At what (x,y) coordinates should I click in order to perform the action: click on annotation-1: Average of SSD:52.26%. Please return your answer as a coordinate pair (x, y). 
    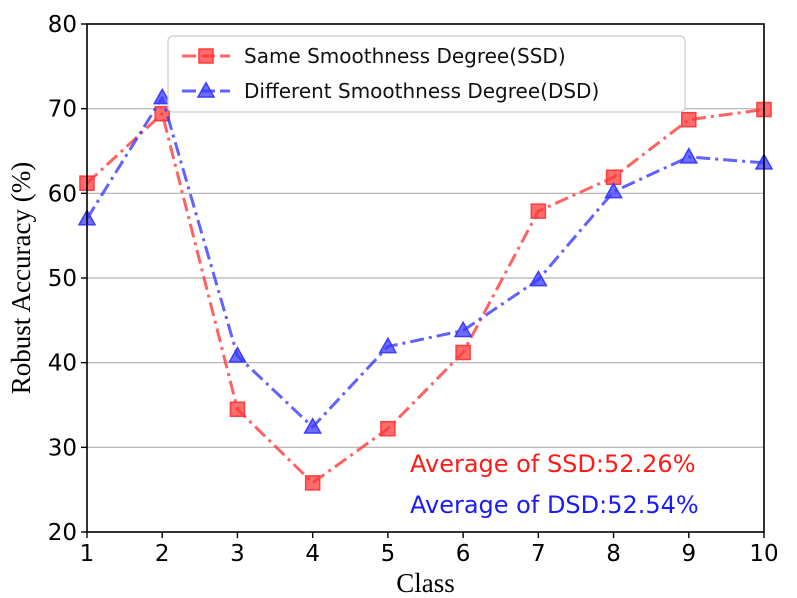
    Looking at the image, I should click on (553, 464).